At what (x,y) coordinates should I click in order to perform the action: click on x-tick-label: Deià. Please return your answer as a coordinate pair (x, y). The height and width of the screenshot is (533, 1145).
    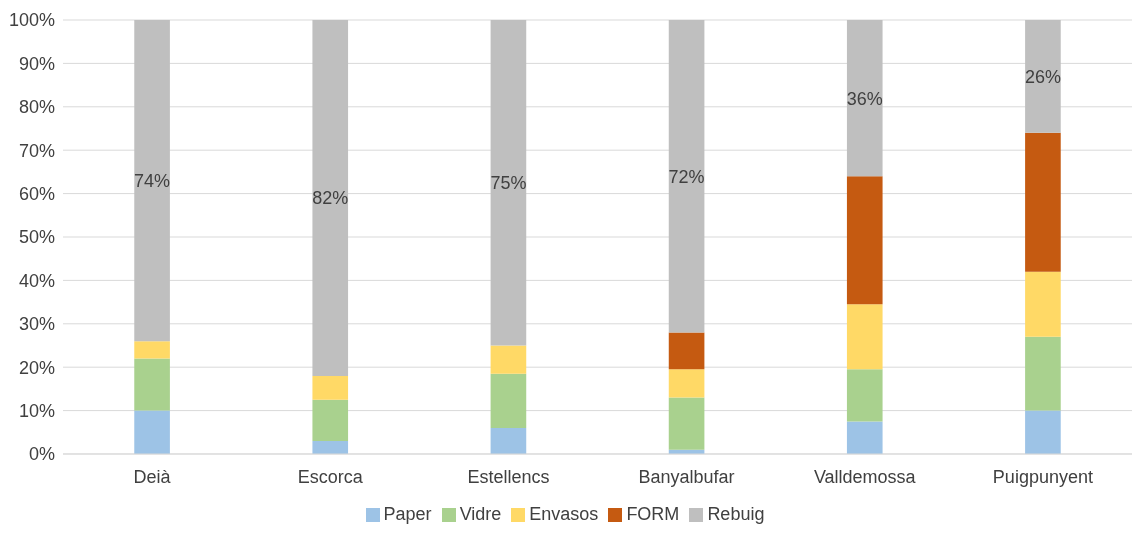
    Looking at the image, I should click on (152, 476).